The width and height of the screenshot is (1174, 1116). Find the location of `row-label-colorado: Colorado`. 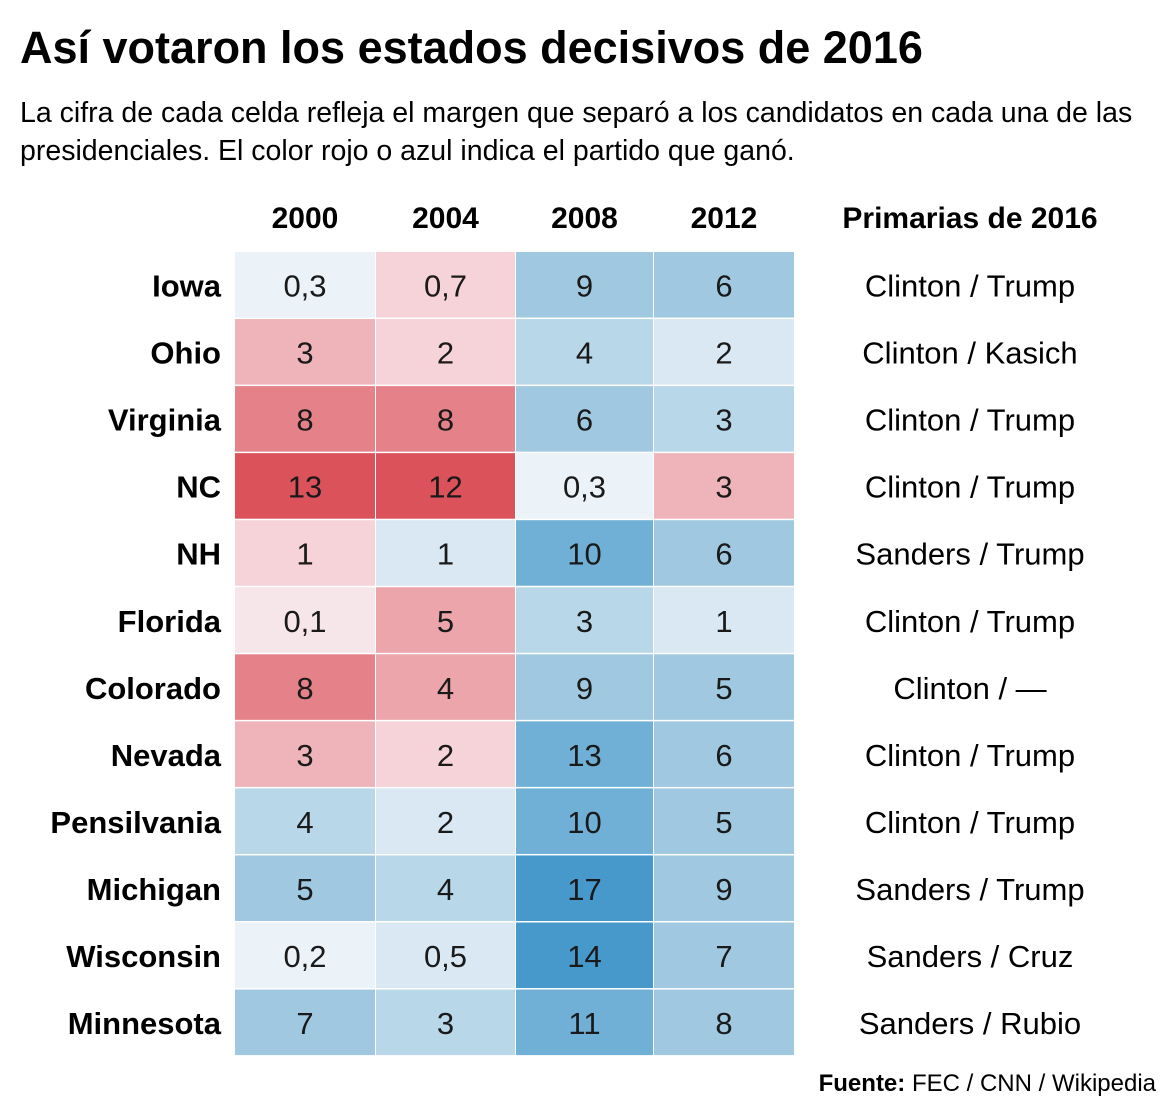

row-label-colorado: Colorado is located at coordinates (153, 688).